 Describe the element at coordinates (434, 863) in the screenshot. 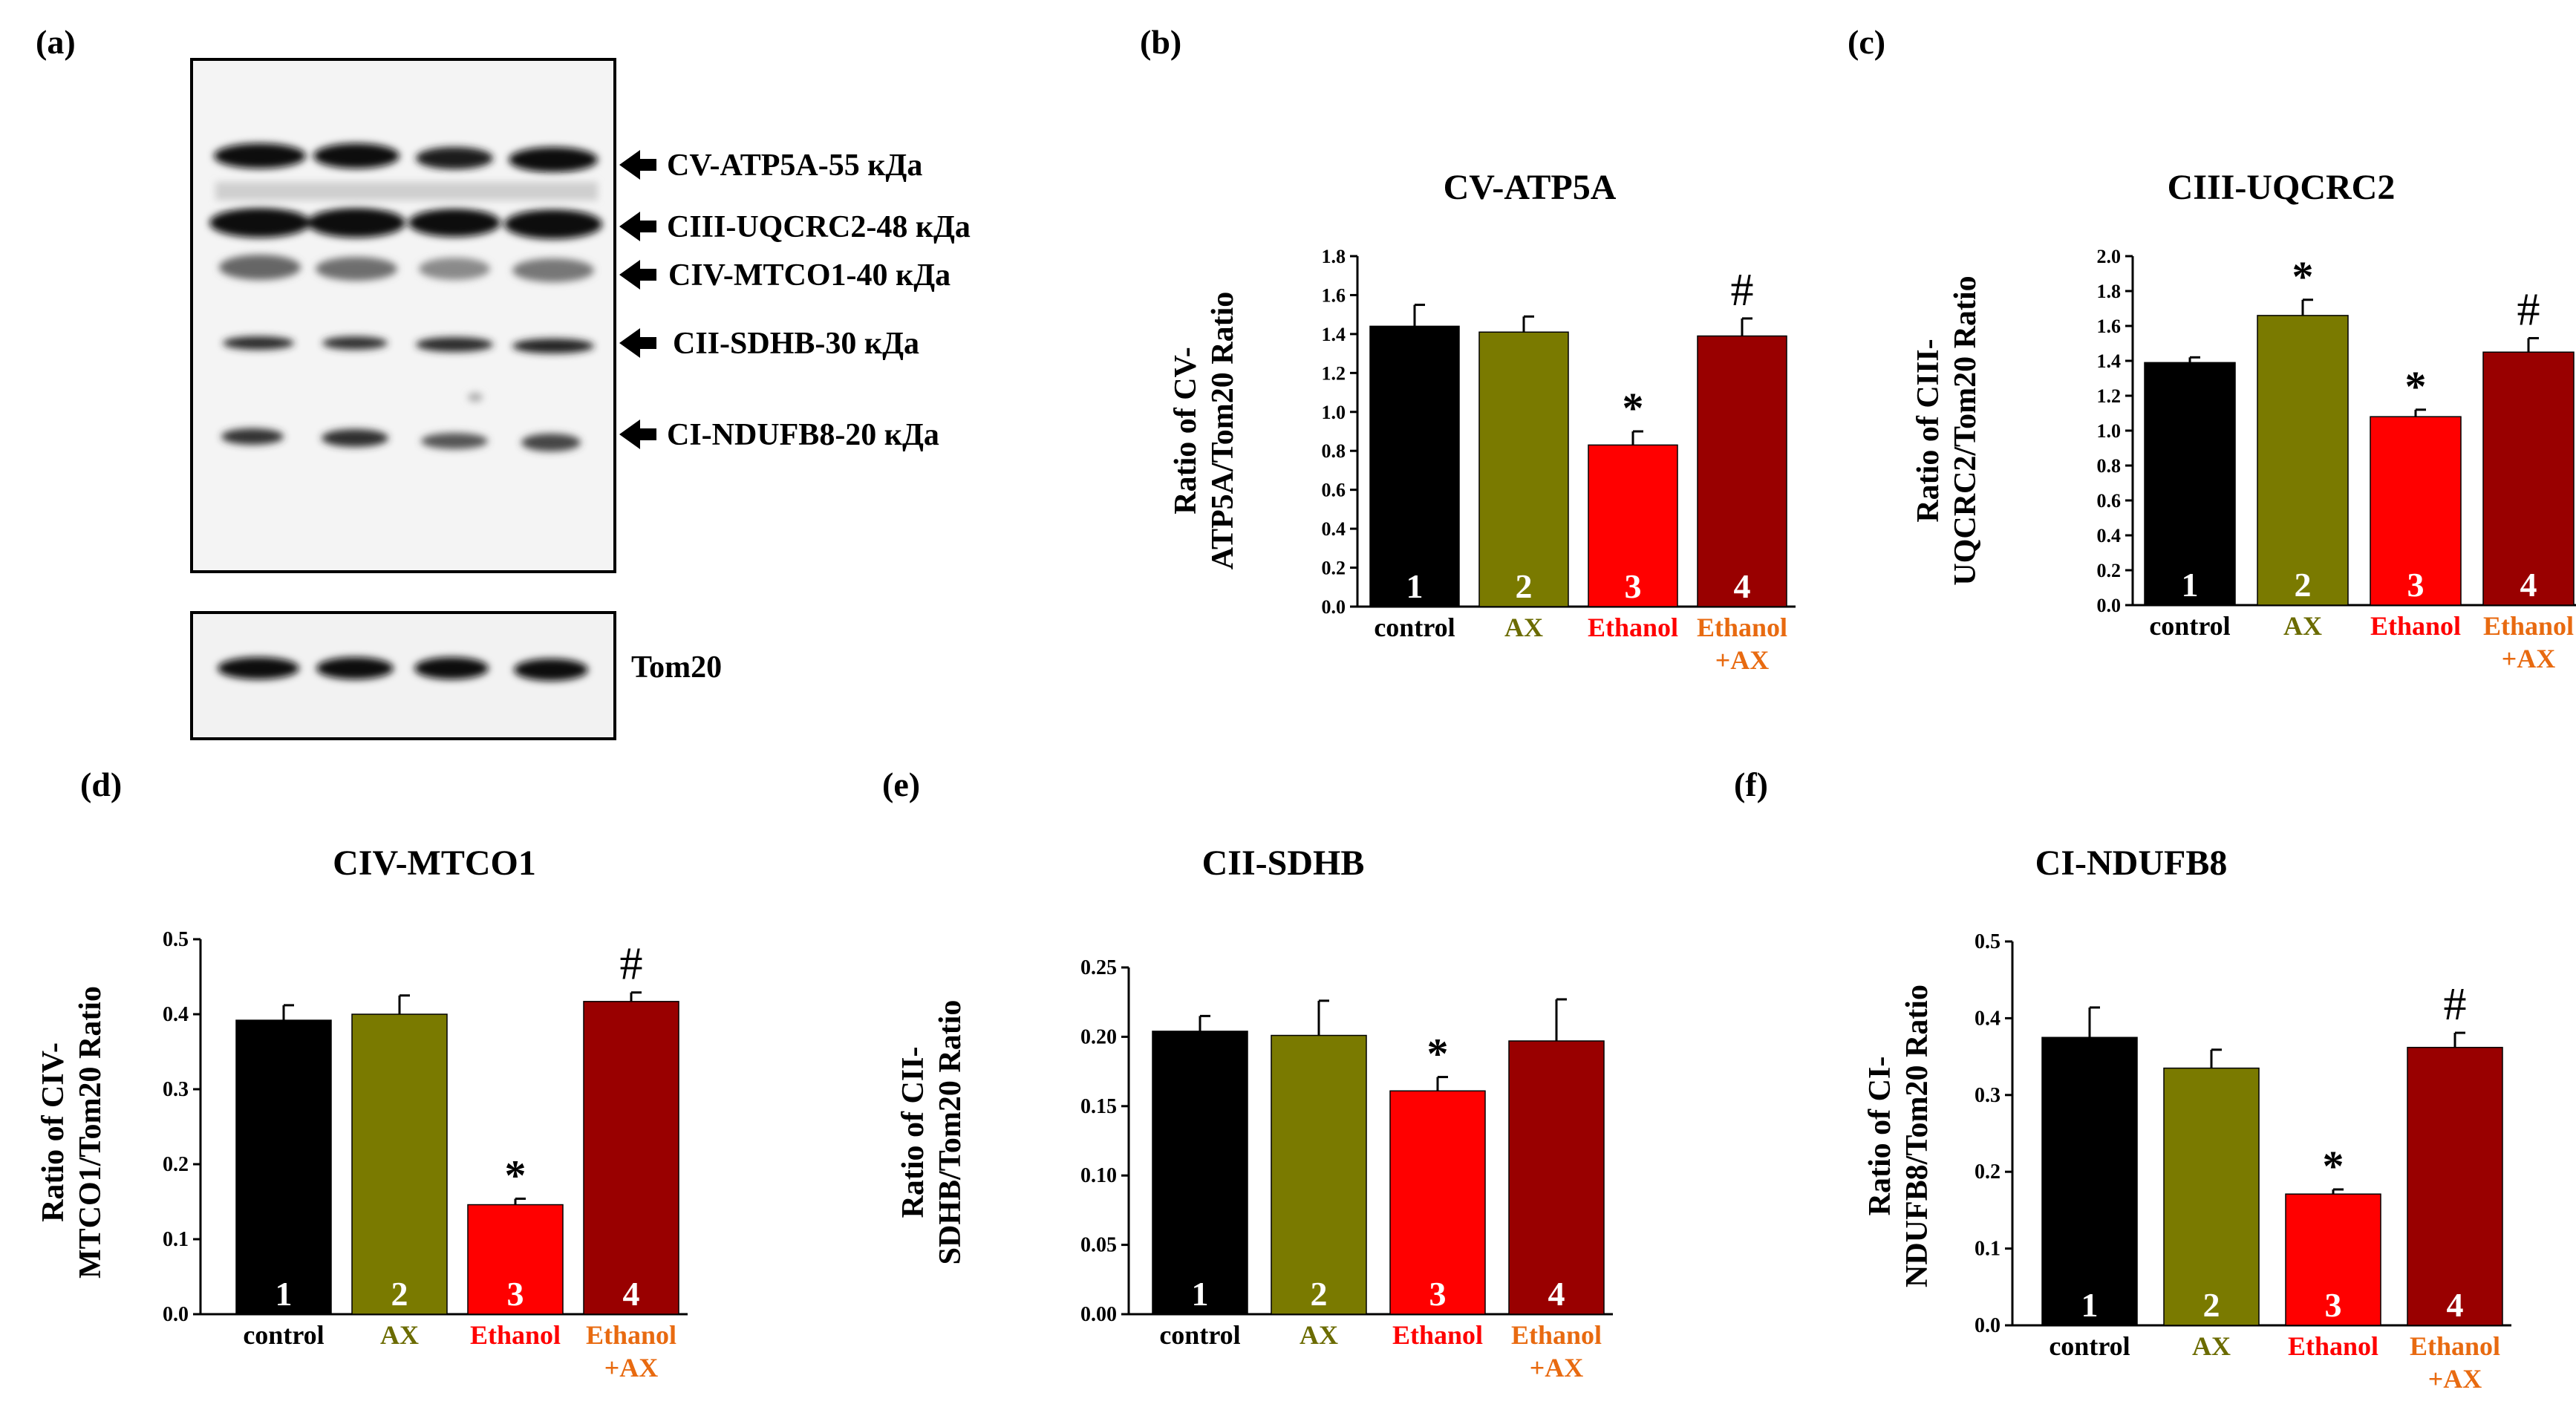

I see `chart-title: CIV-MTCO1` at that location.